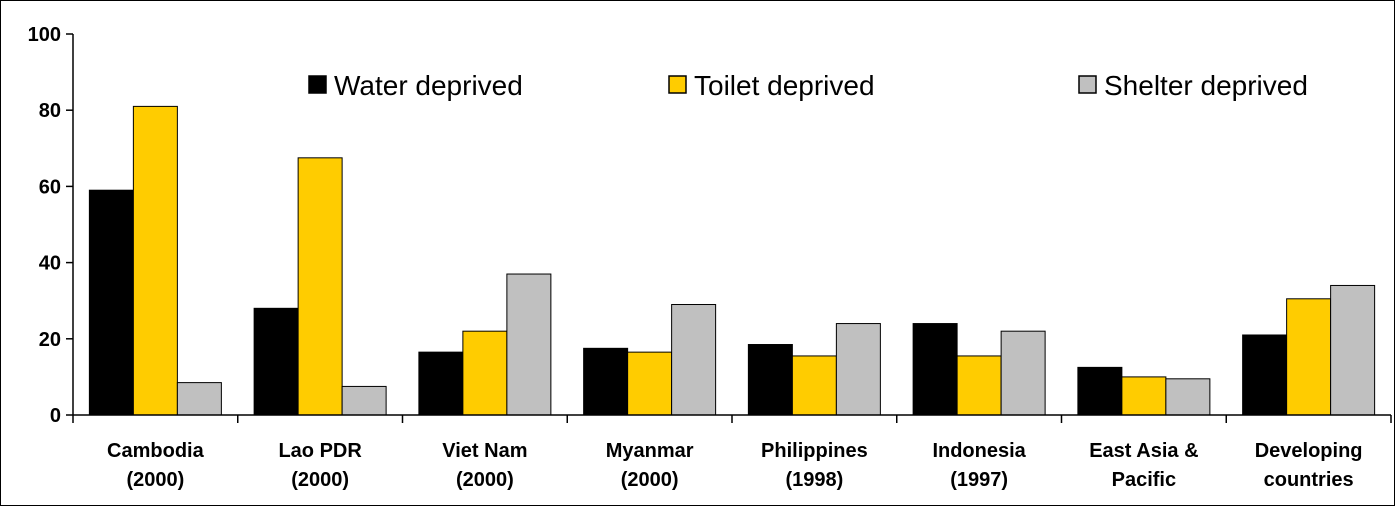  Describe the element at coordinates (50, 111) in the screenshot. I see `y-tick-label: 80` at that location.